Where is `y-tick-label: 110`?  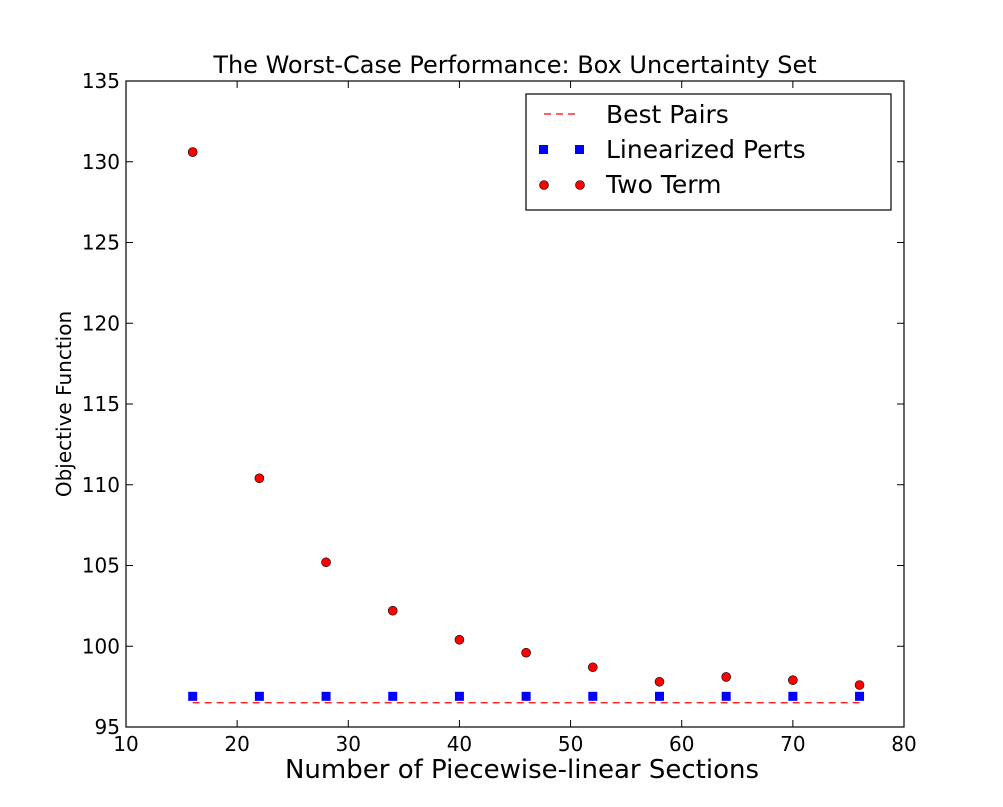 y-tick-label: 110 is located at coordinates (101, 485).